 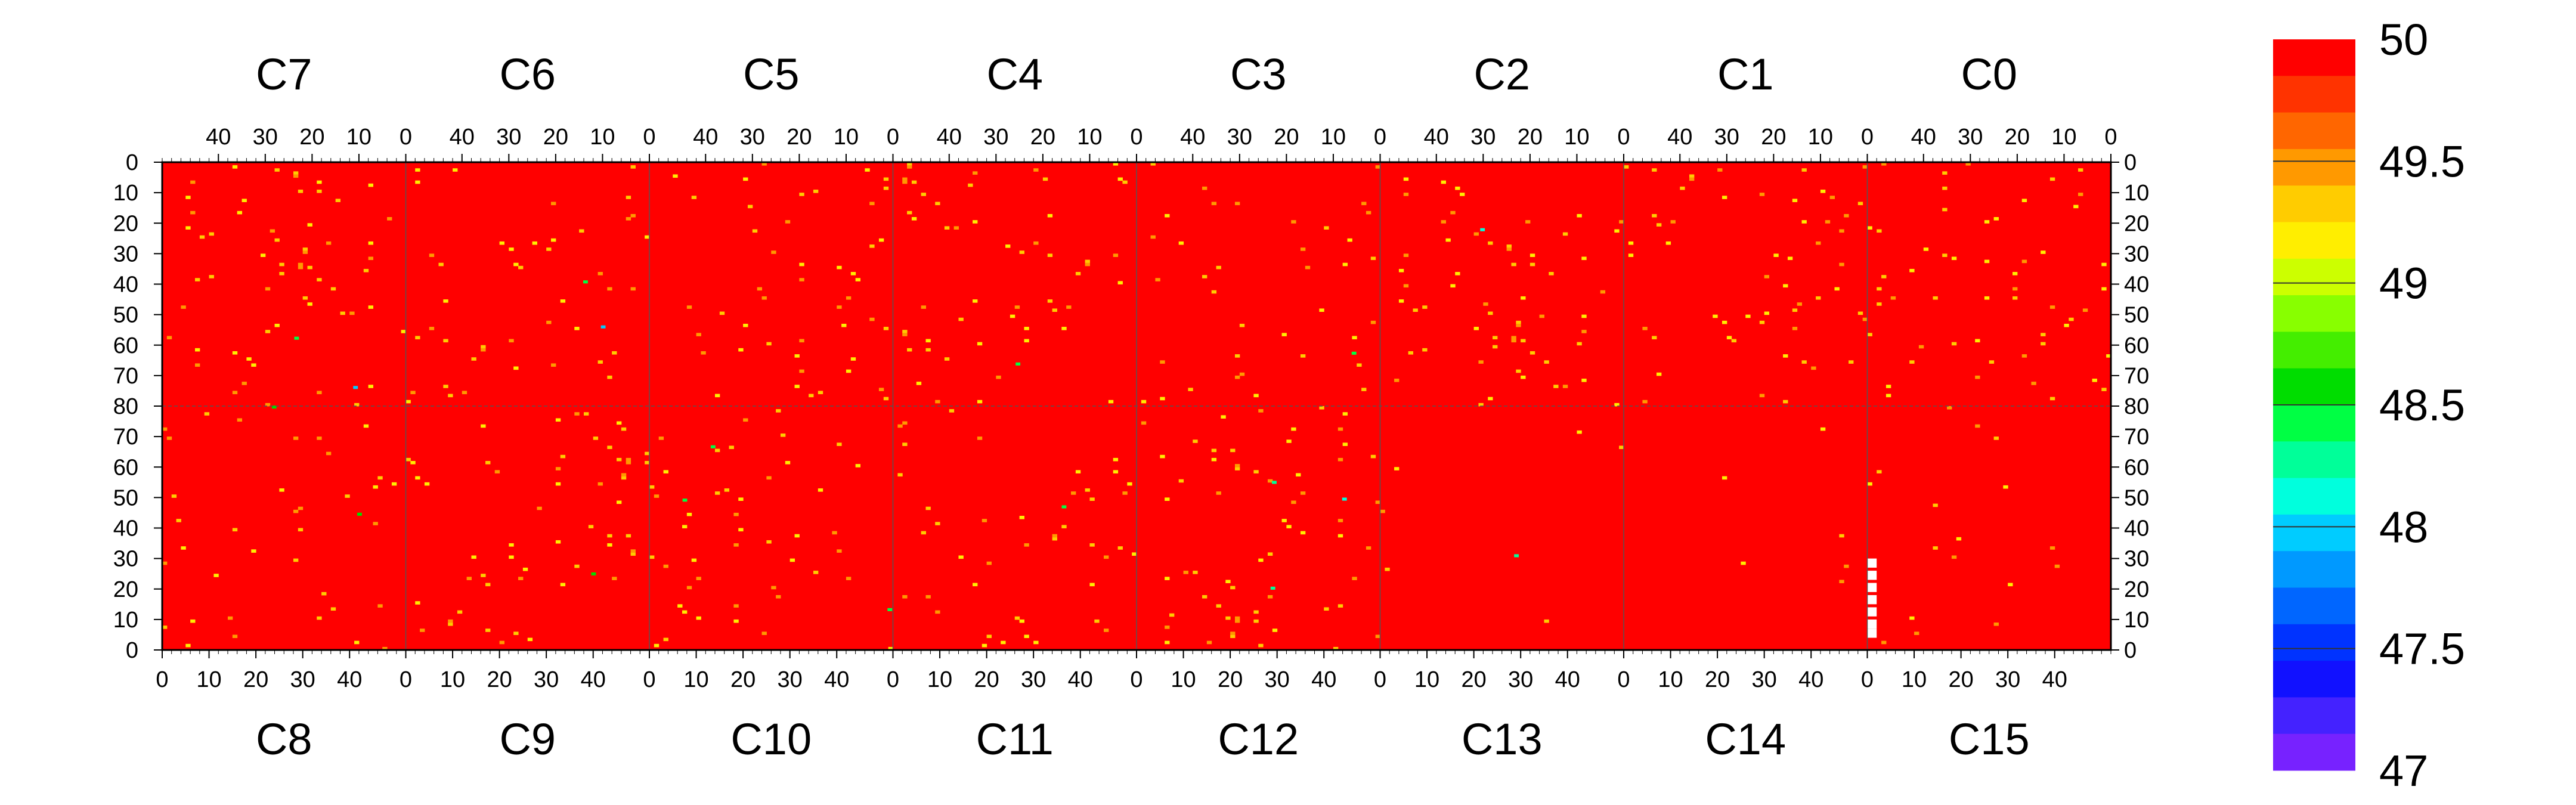 I want to click on bottom-chip-label: C12, so click(x=1258, y=739).